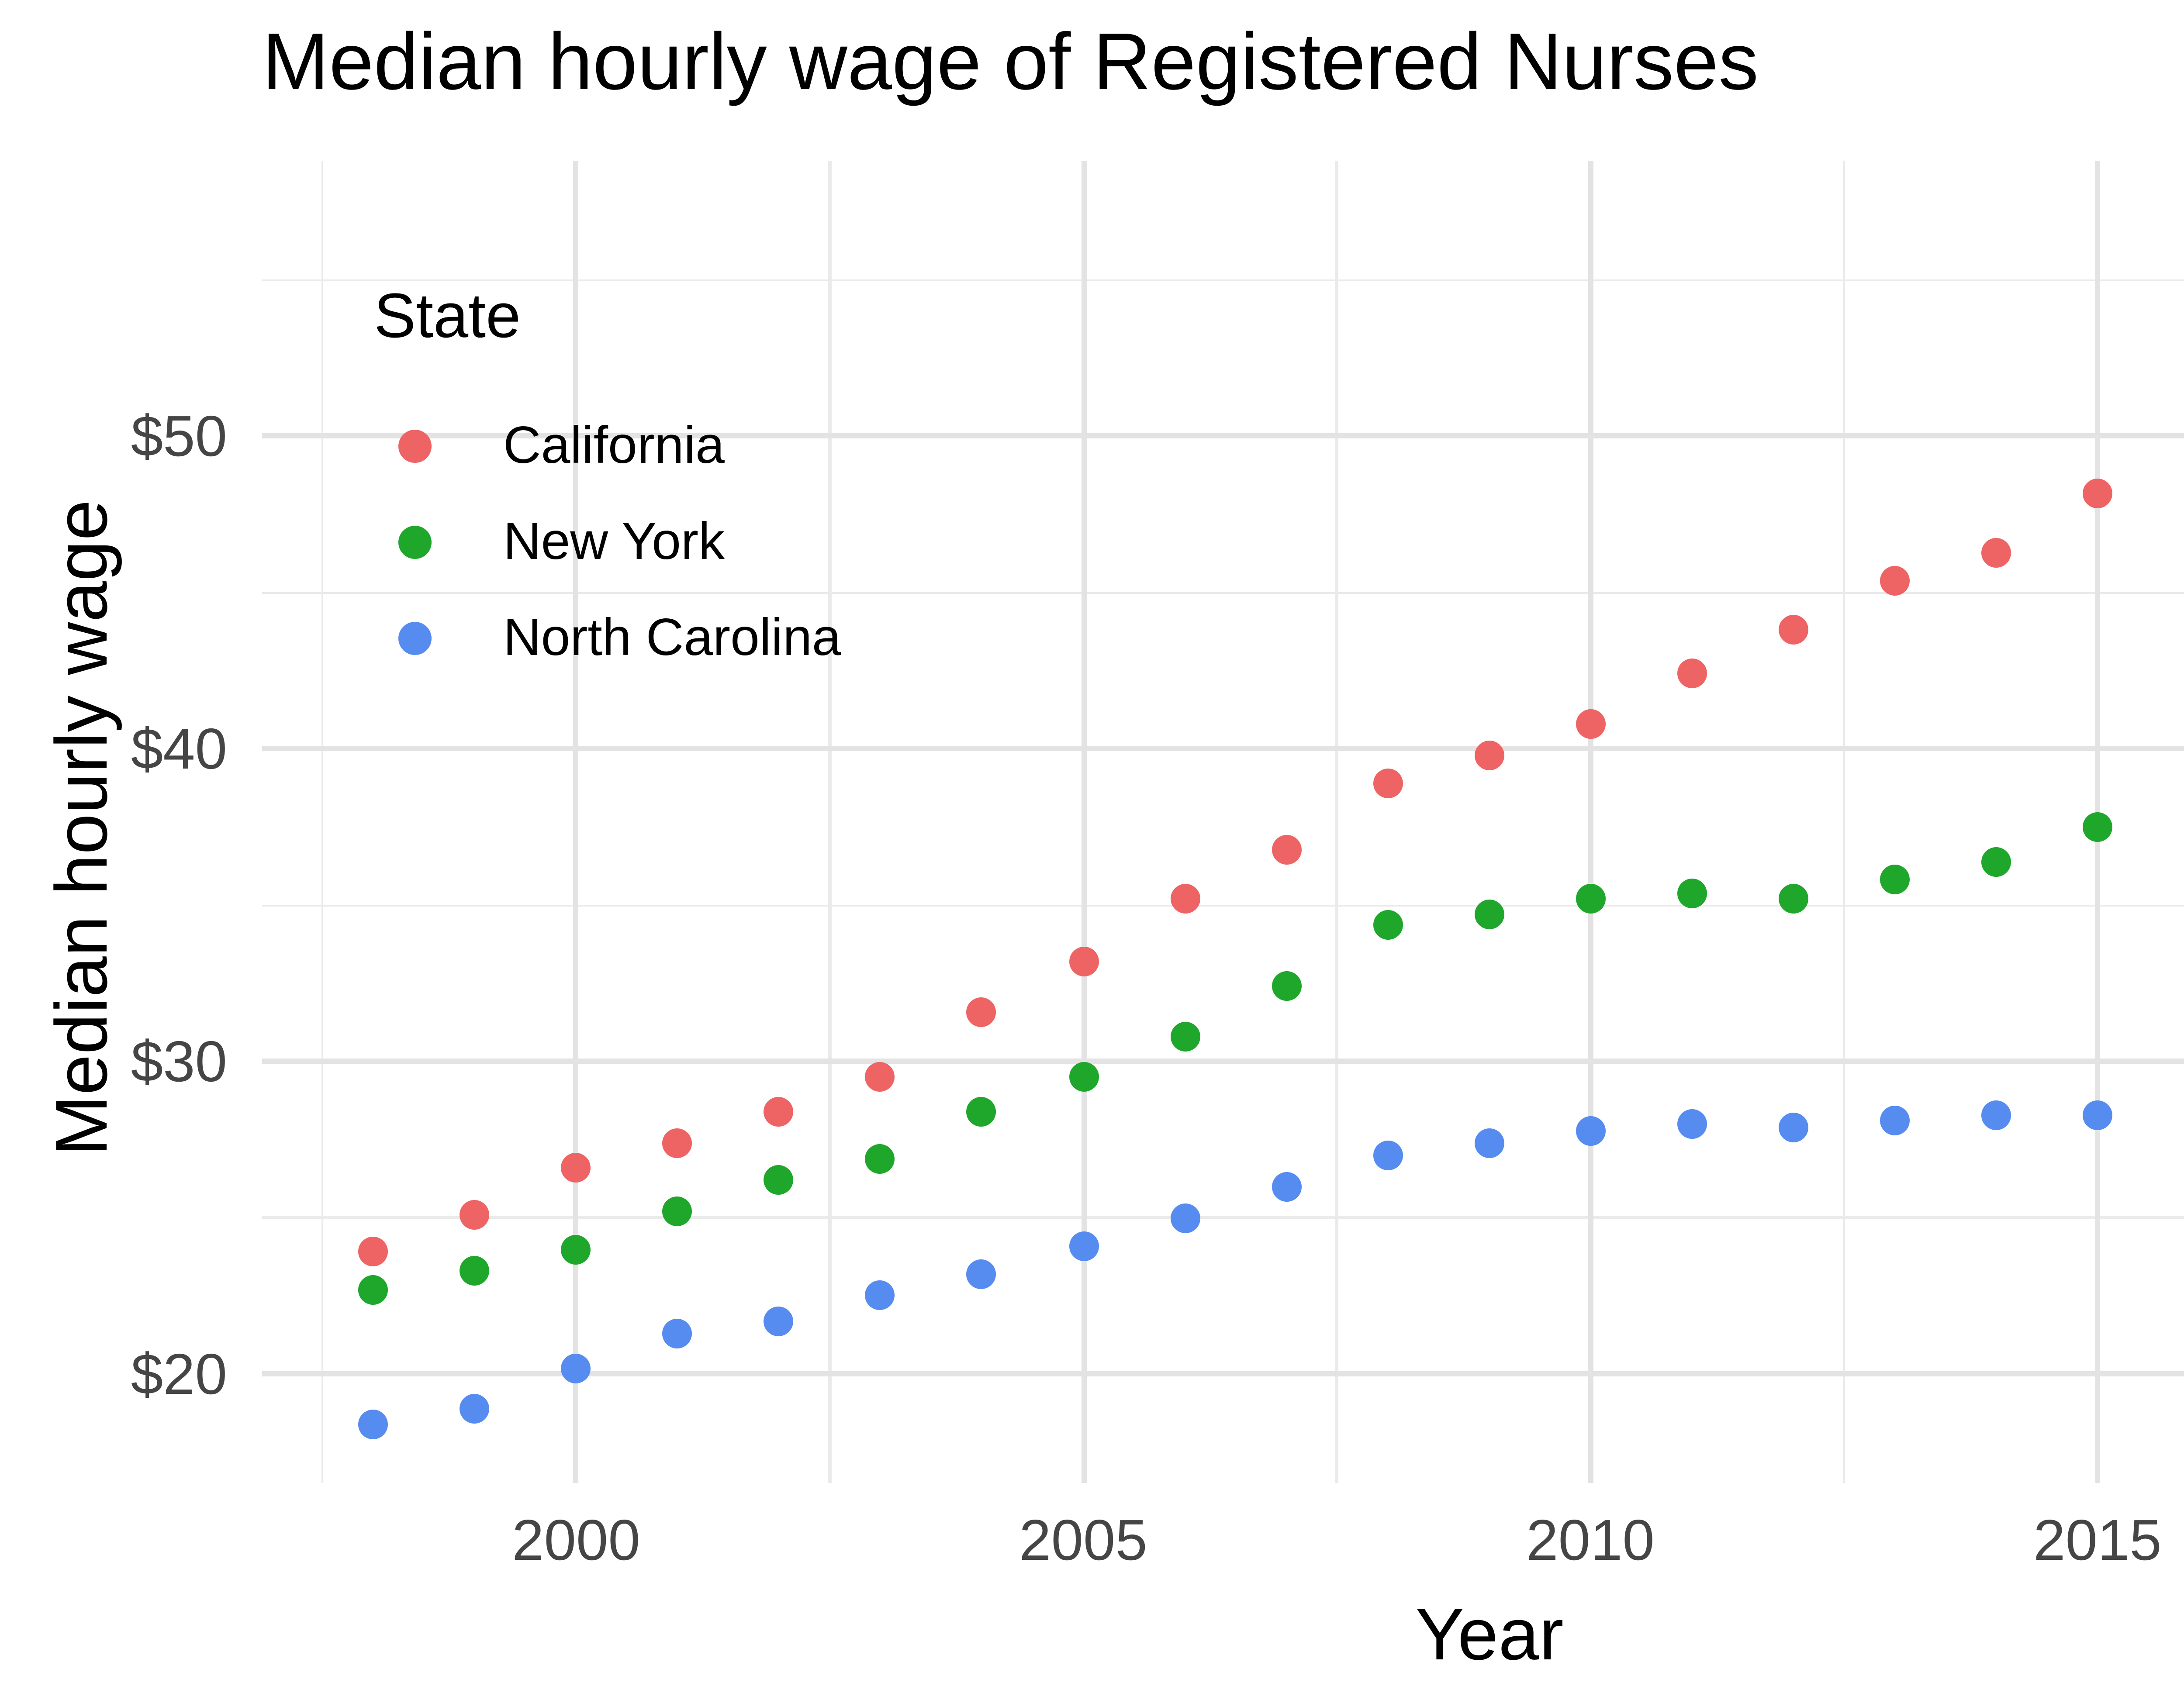  What do you see at coordinates (614, 542) in the screenshot?
I see `legend-item-label: New York` at bounding box center [614, 542].